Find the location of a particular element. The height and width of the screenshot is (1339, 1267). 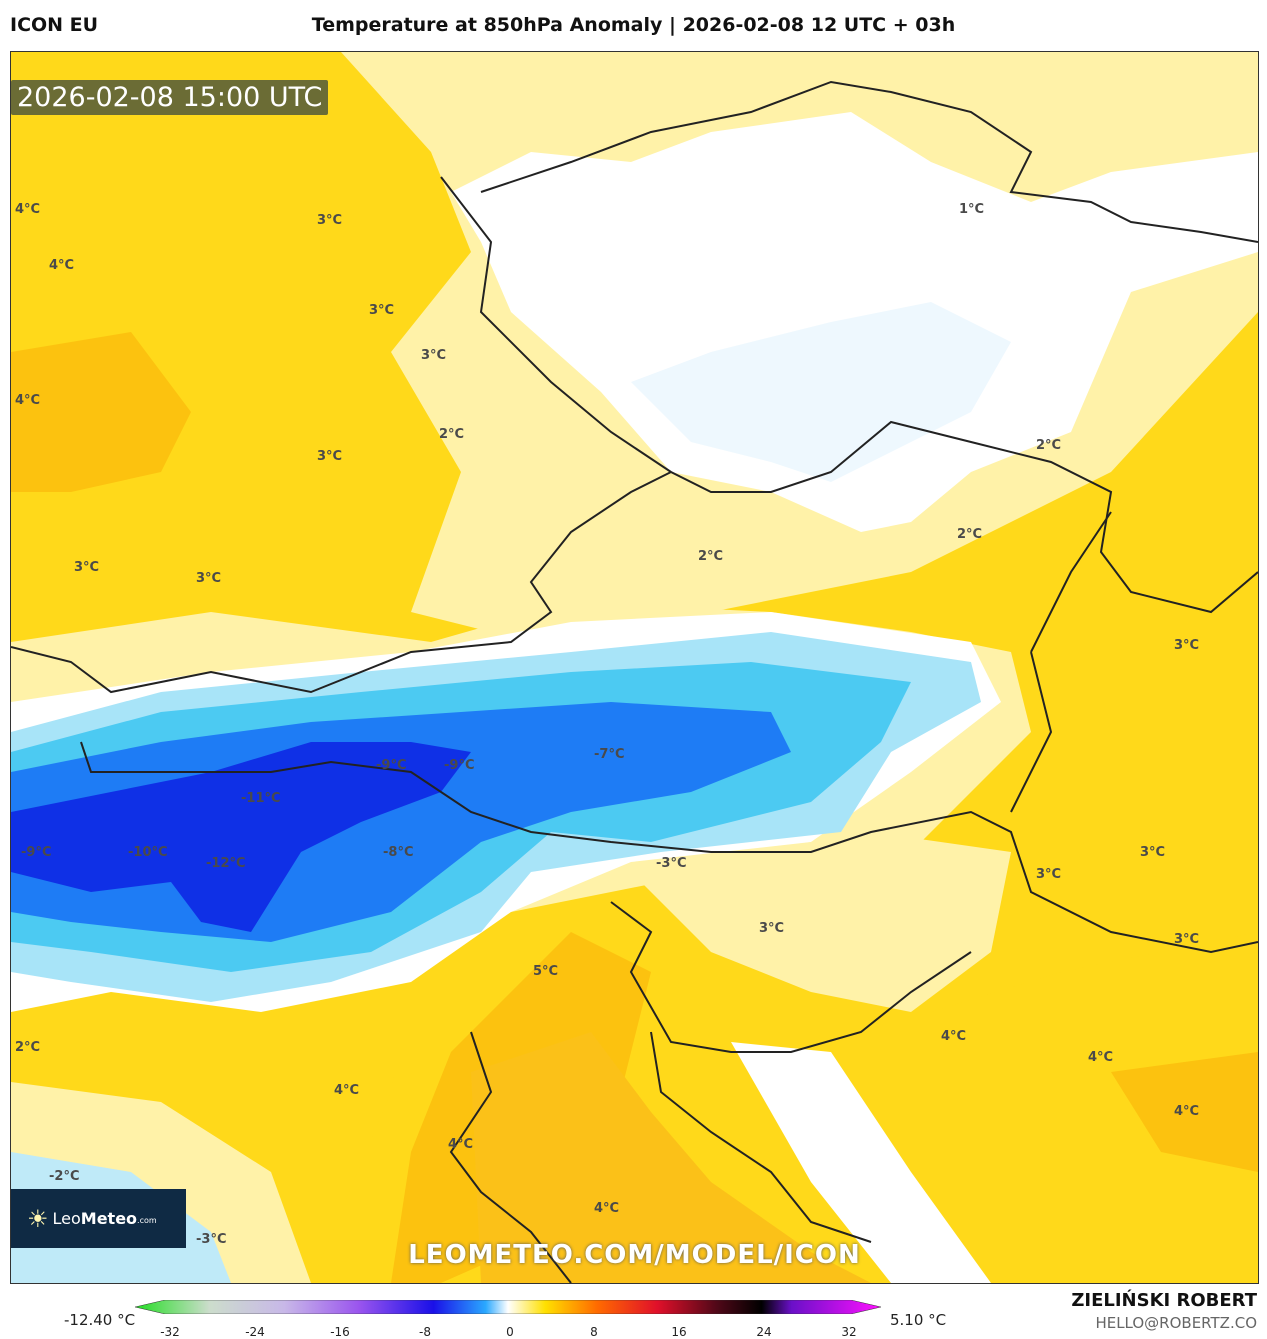

contour-label: -2°C is located at coordinates (64, 1176).